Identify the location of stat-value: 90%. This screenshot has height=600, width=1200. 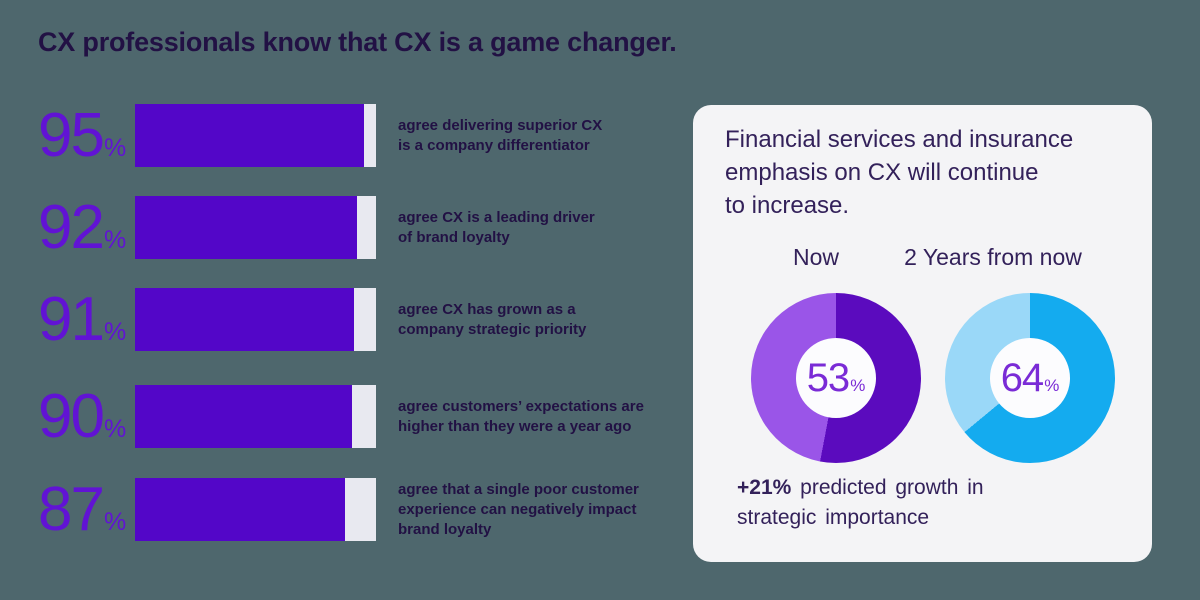
(86, 416).